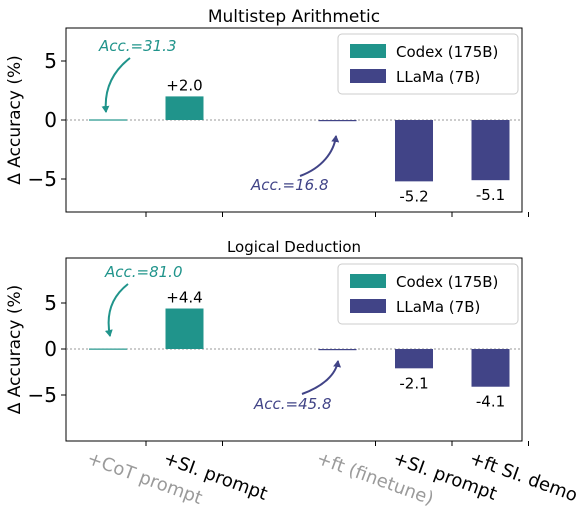 The image size is (579, 506). I want to click on annotation-label: Acc.=16.8, so click(289, 185).